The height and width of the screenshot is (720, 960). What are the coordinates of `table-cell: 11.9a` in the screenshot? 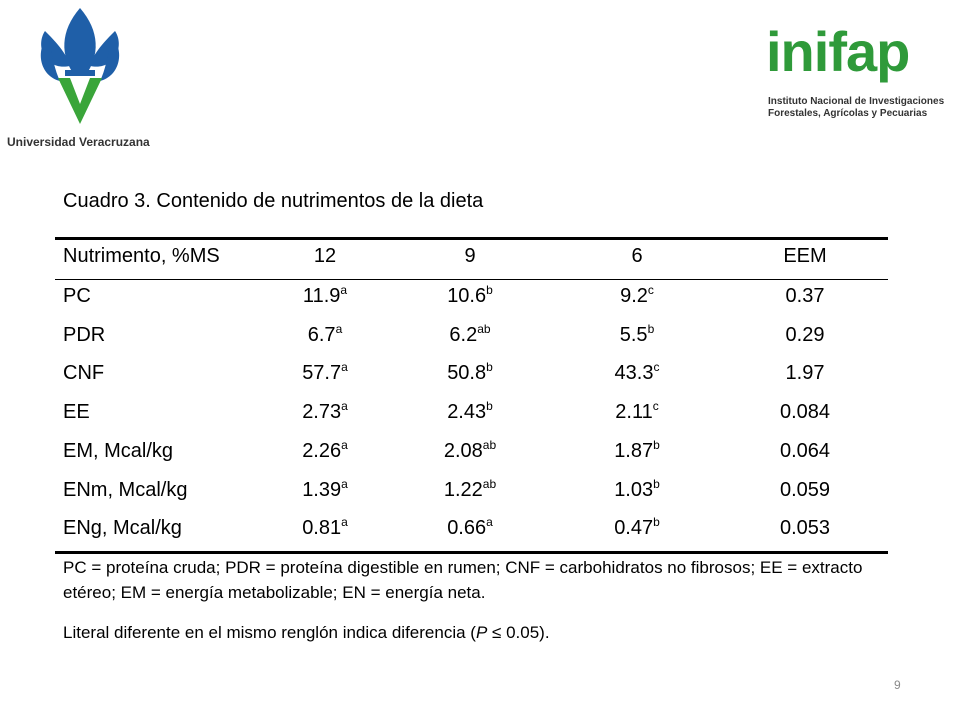 It's located at (325, 296).